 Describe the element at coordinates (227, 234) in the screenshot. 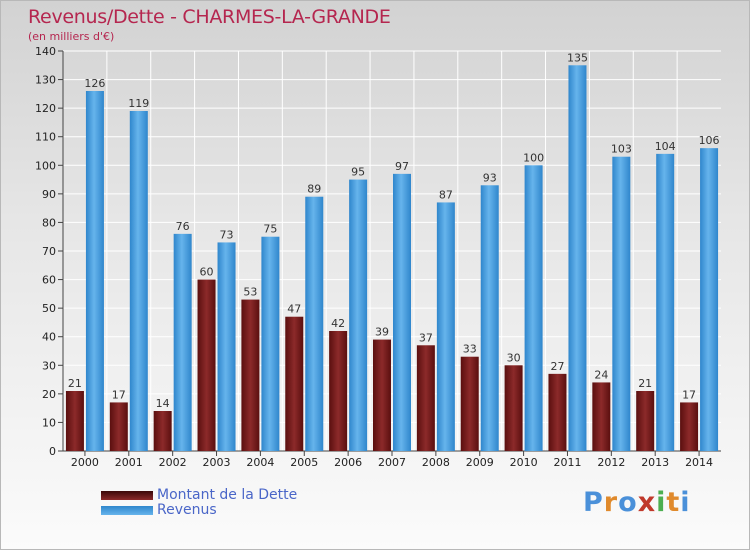

I see `data-label-revenue: 73` at that location.